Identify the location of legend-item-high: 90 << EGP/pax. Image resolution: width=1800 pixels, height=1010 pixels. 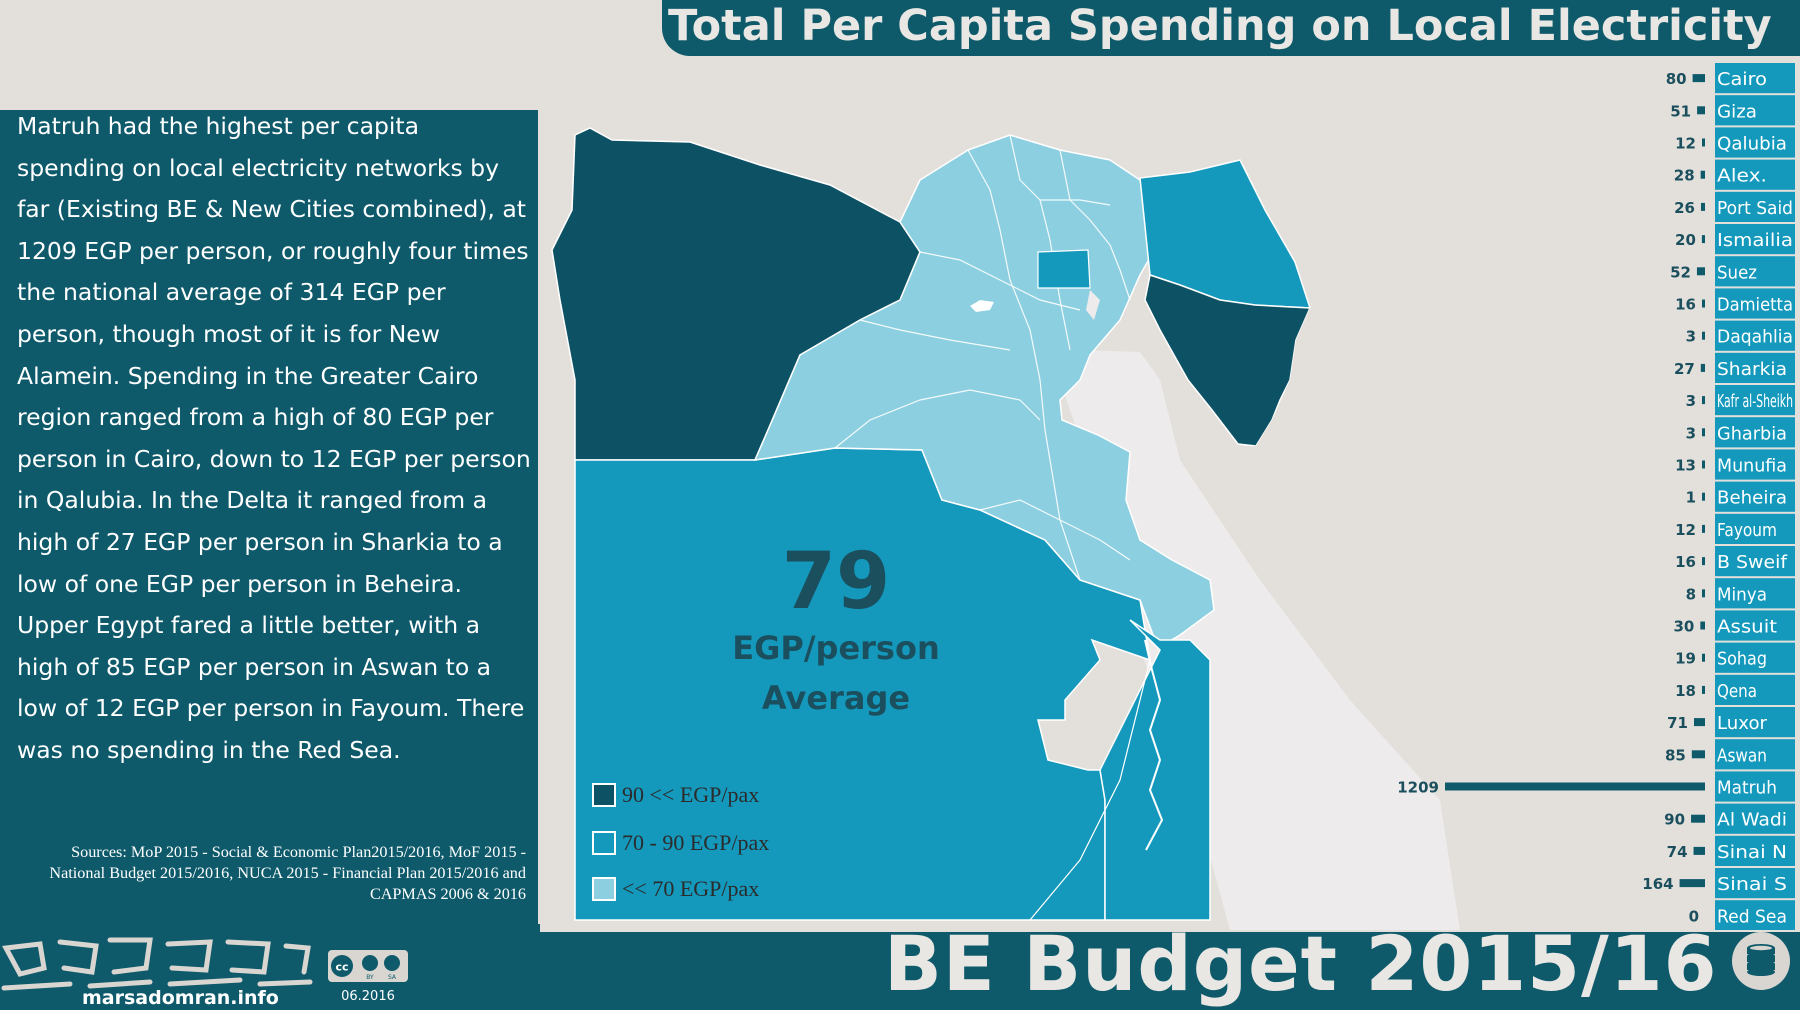
(675, 795).